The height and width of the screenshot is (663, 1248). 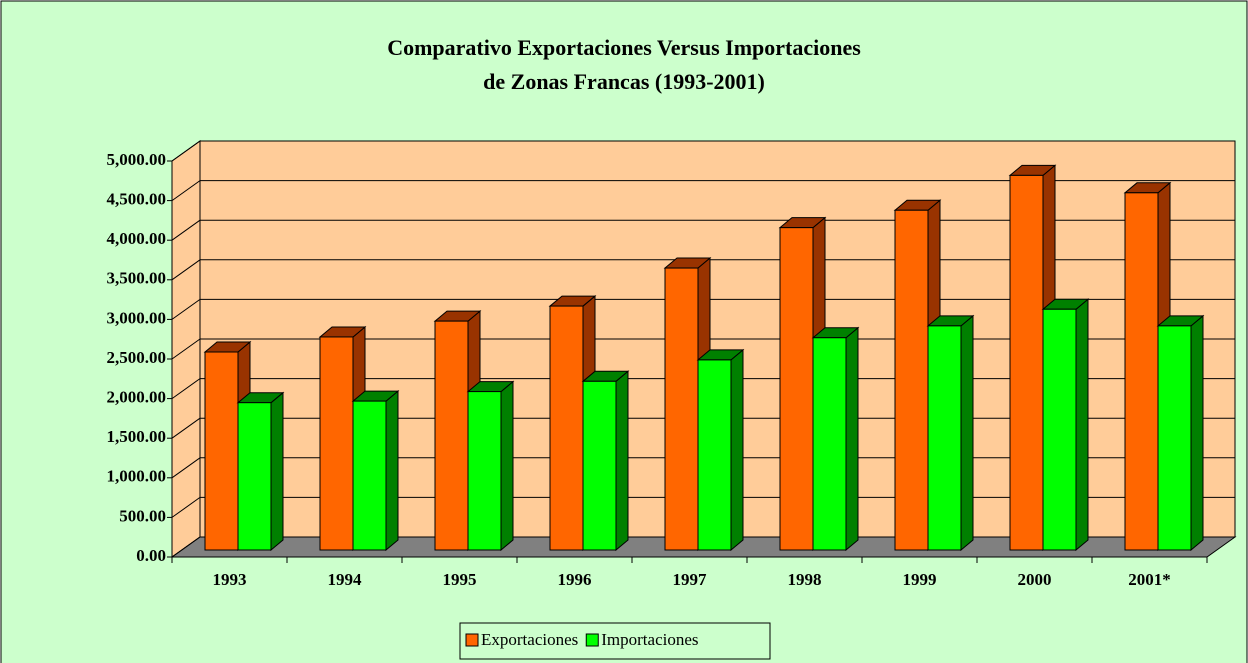 I want to click on y-tick-label: 500.00, so click(x=142, y=515).